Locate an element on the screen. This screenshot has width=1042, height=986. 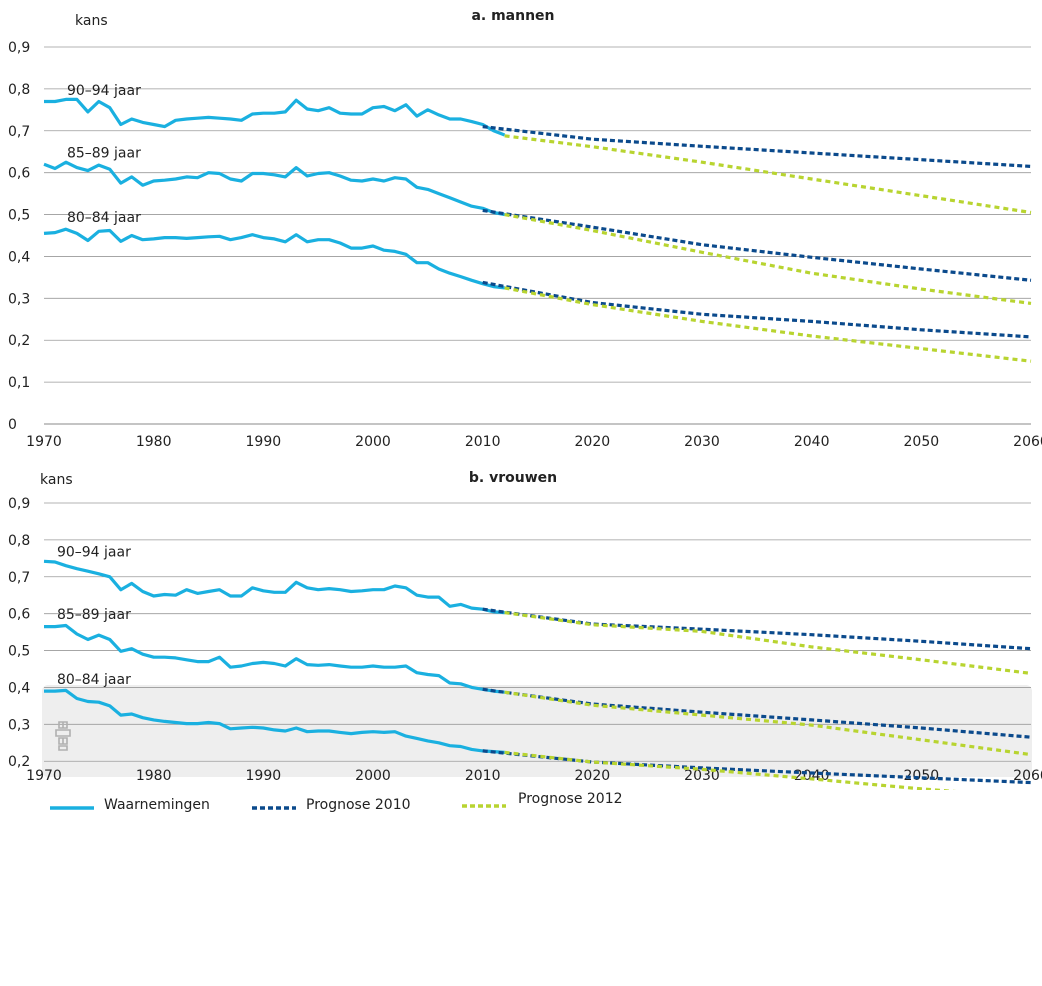
footer-panel is located at coordinates (537, 731).